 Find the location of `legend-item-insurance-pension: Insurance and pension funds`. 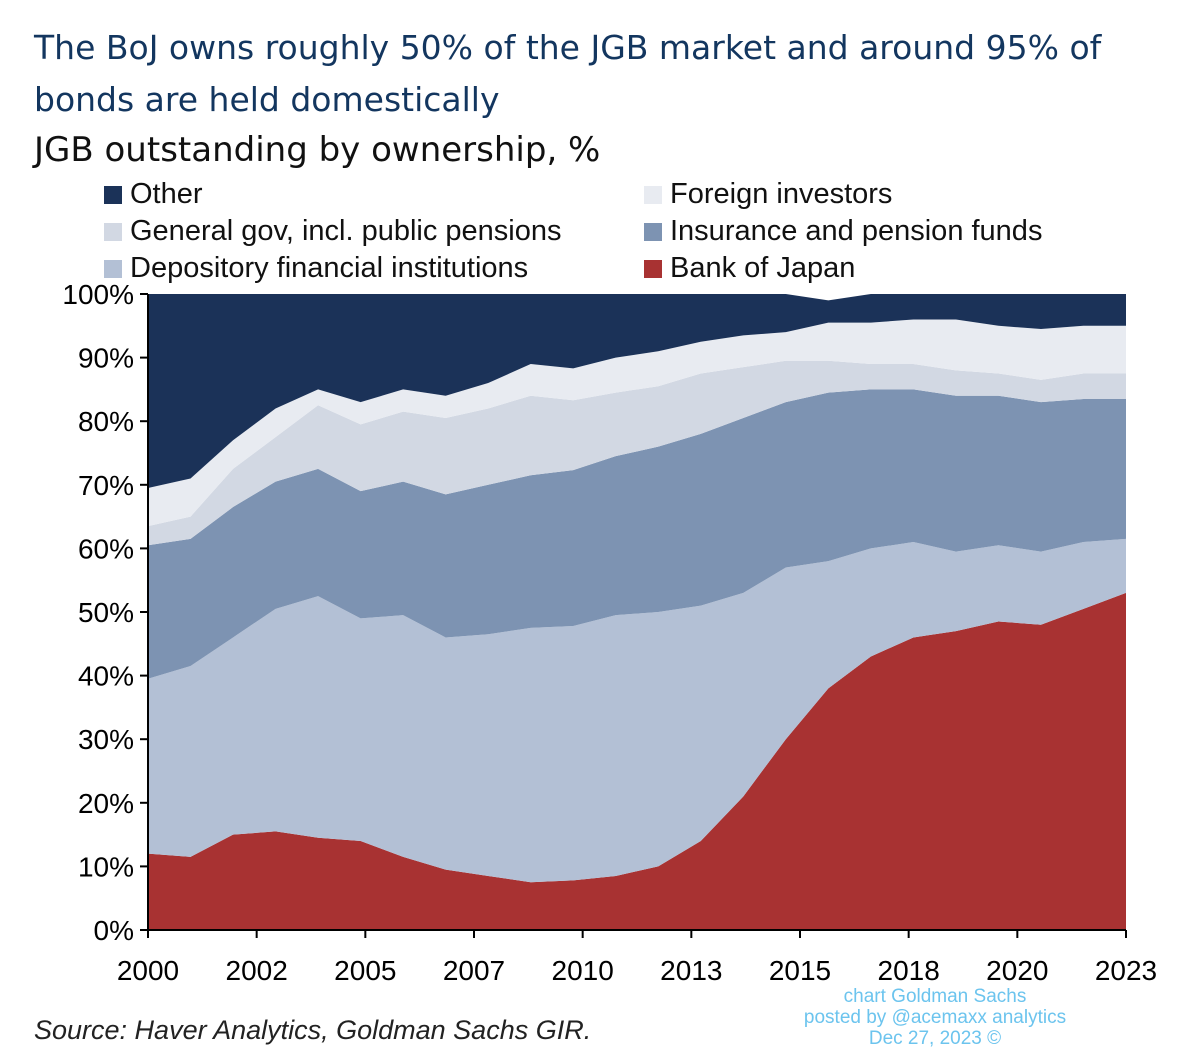

legend-item-insurance-pension: Insurance and pension funds is located at coordinates (843, 231).